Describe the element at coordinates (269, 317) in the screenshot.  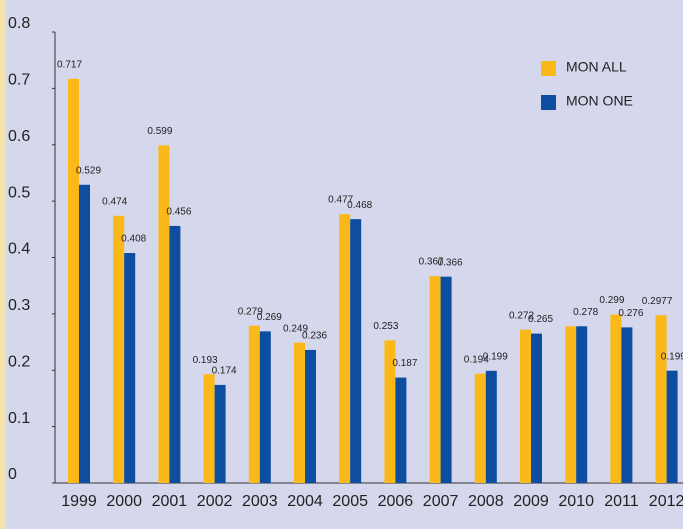
I see `value-label: 0.269` at that location.